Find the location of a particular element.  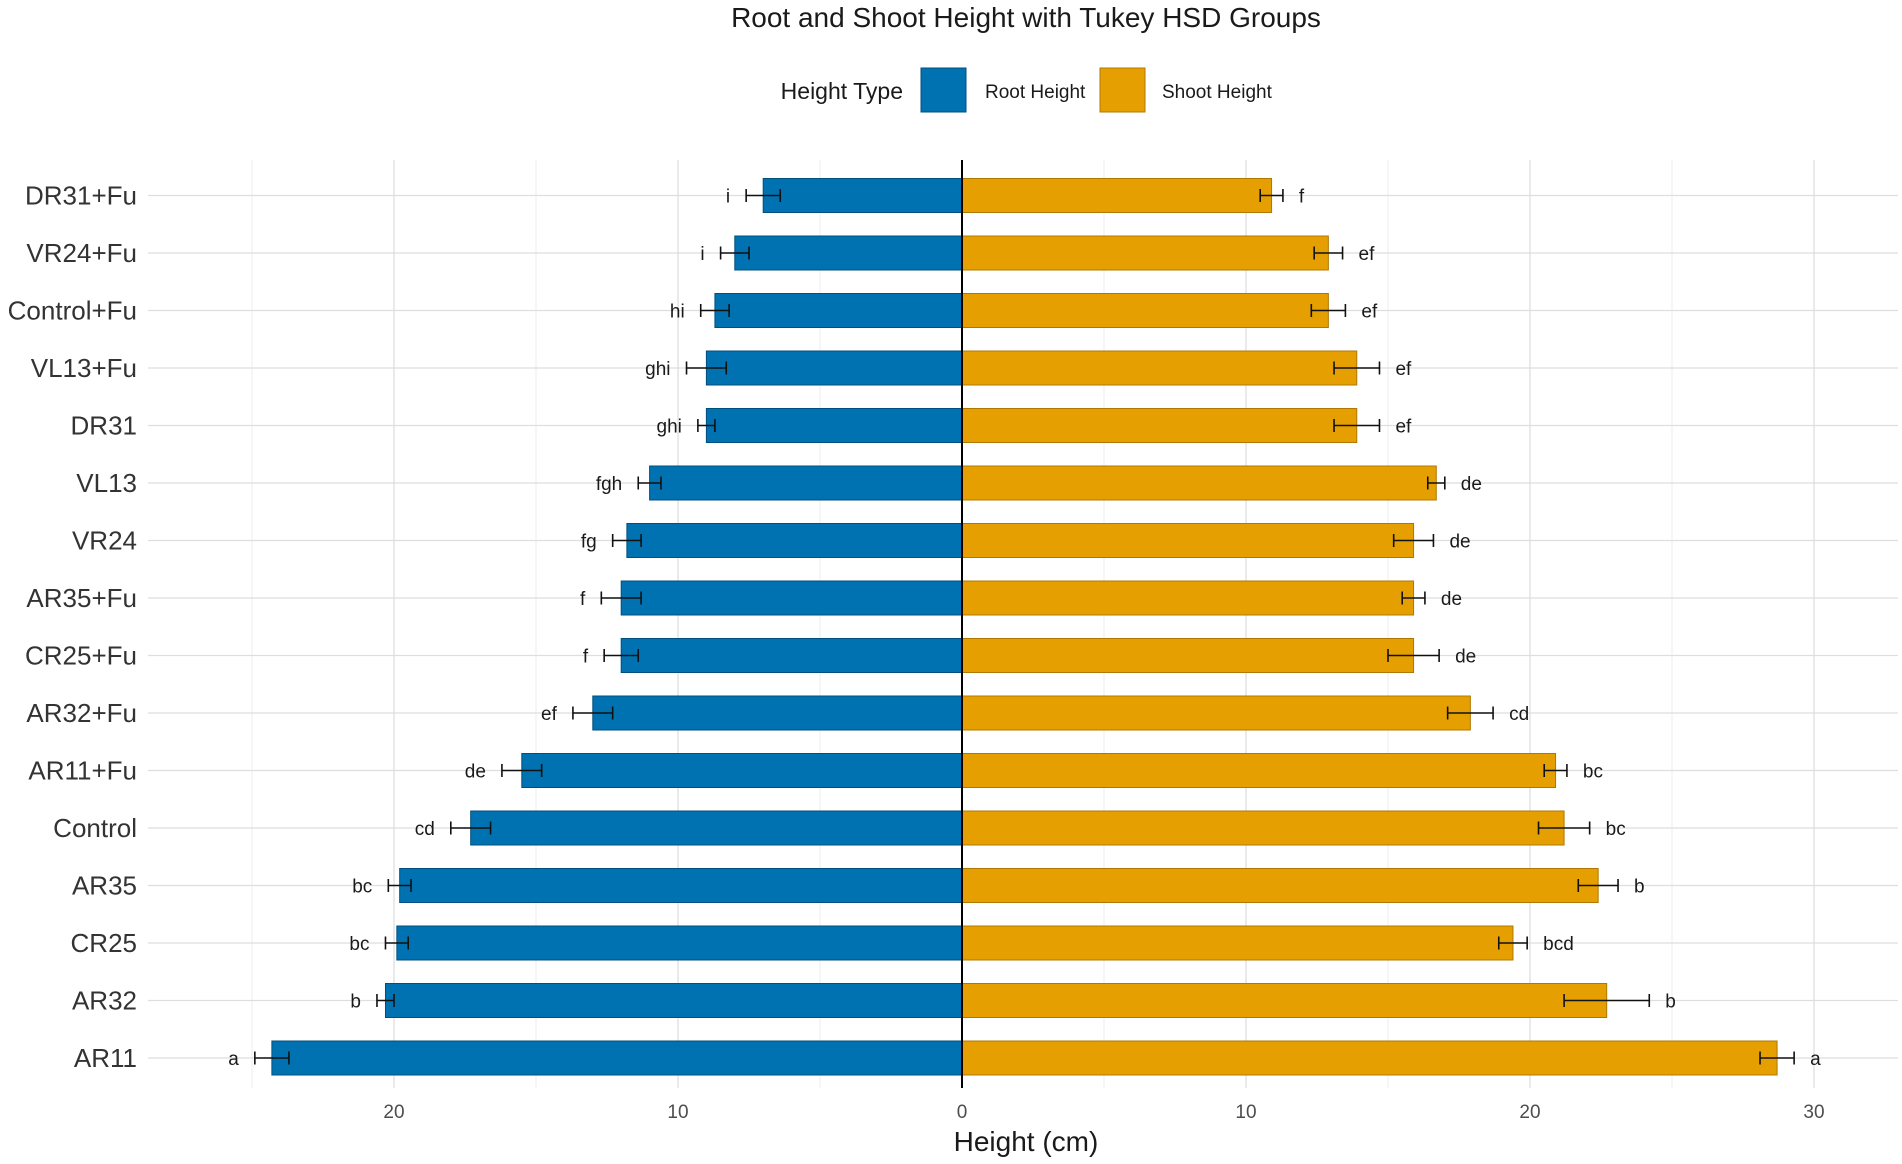

tukey-group-label: bcd is located at coordinates (1558, 944).